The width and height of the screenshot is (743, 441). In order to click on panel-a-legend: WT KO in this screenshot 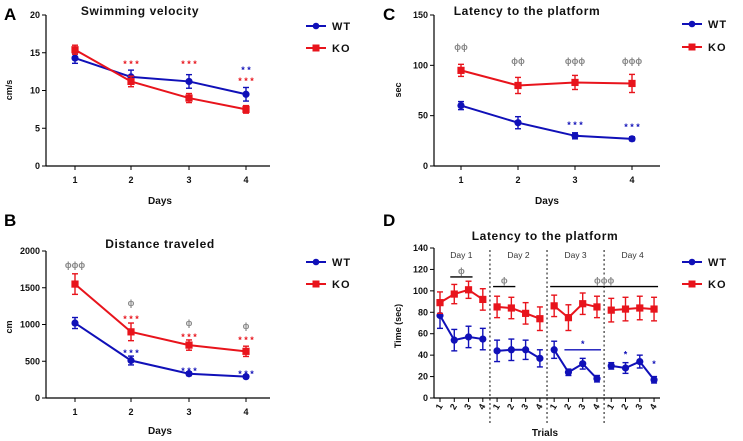, I will do `click(328, 38)`.